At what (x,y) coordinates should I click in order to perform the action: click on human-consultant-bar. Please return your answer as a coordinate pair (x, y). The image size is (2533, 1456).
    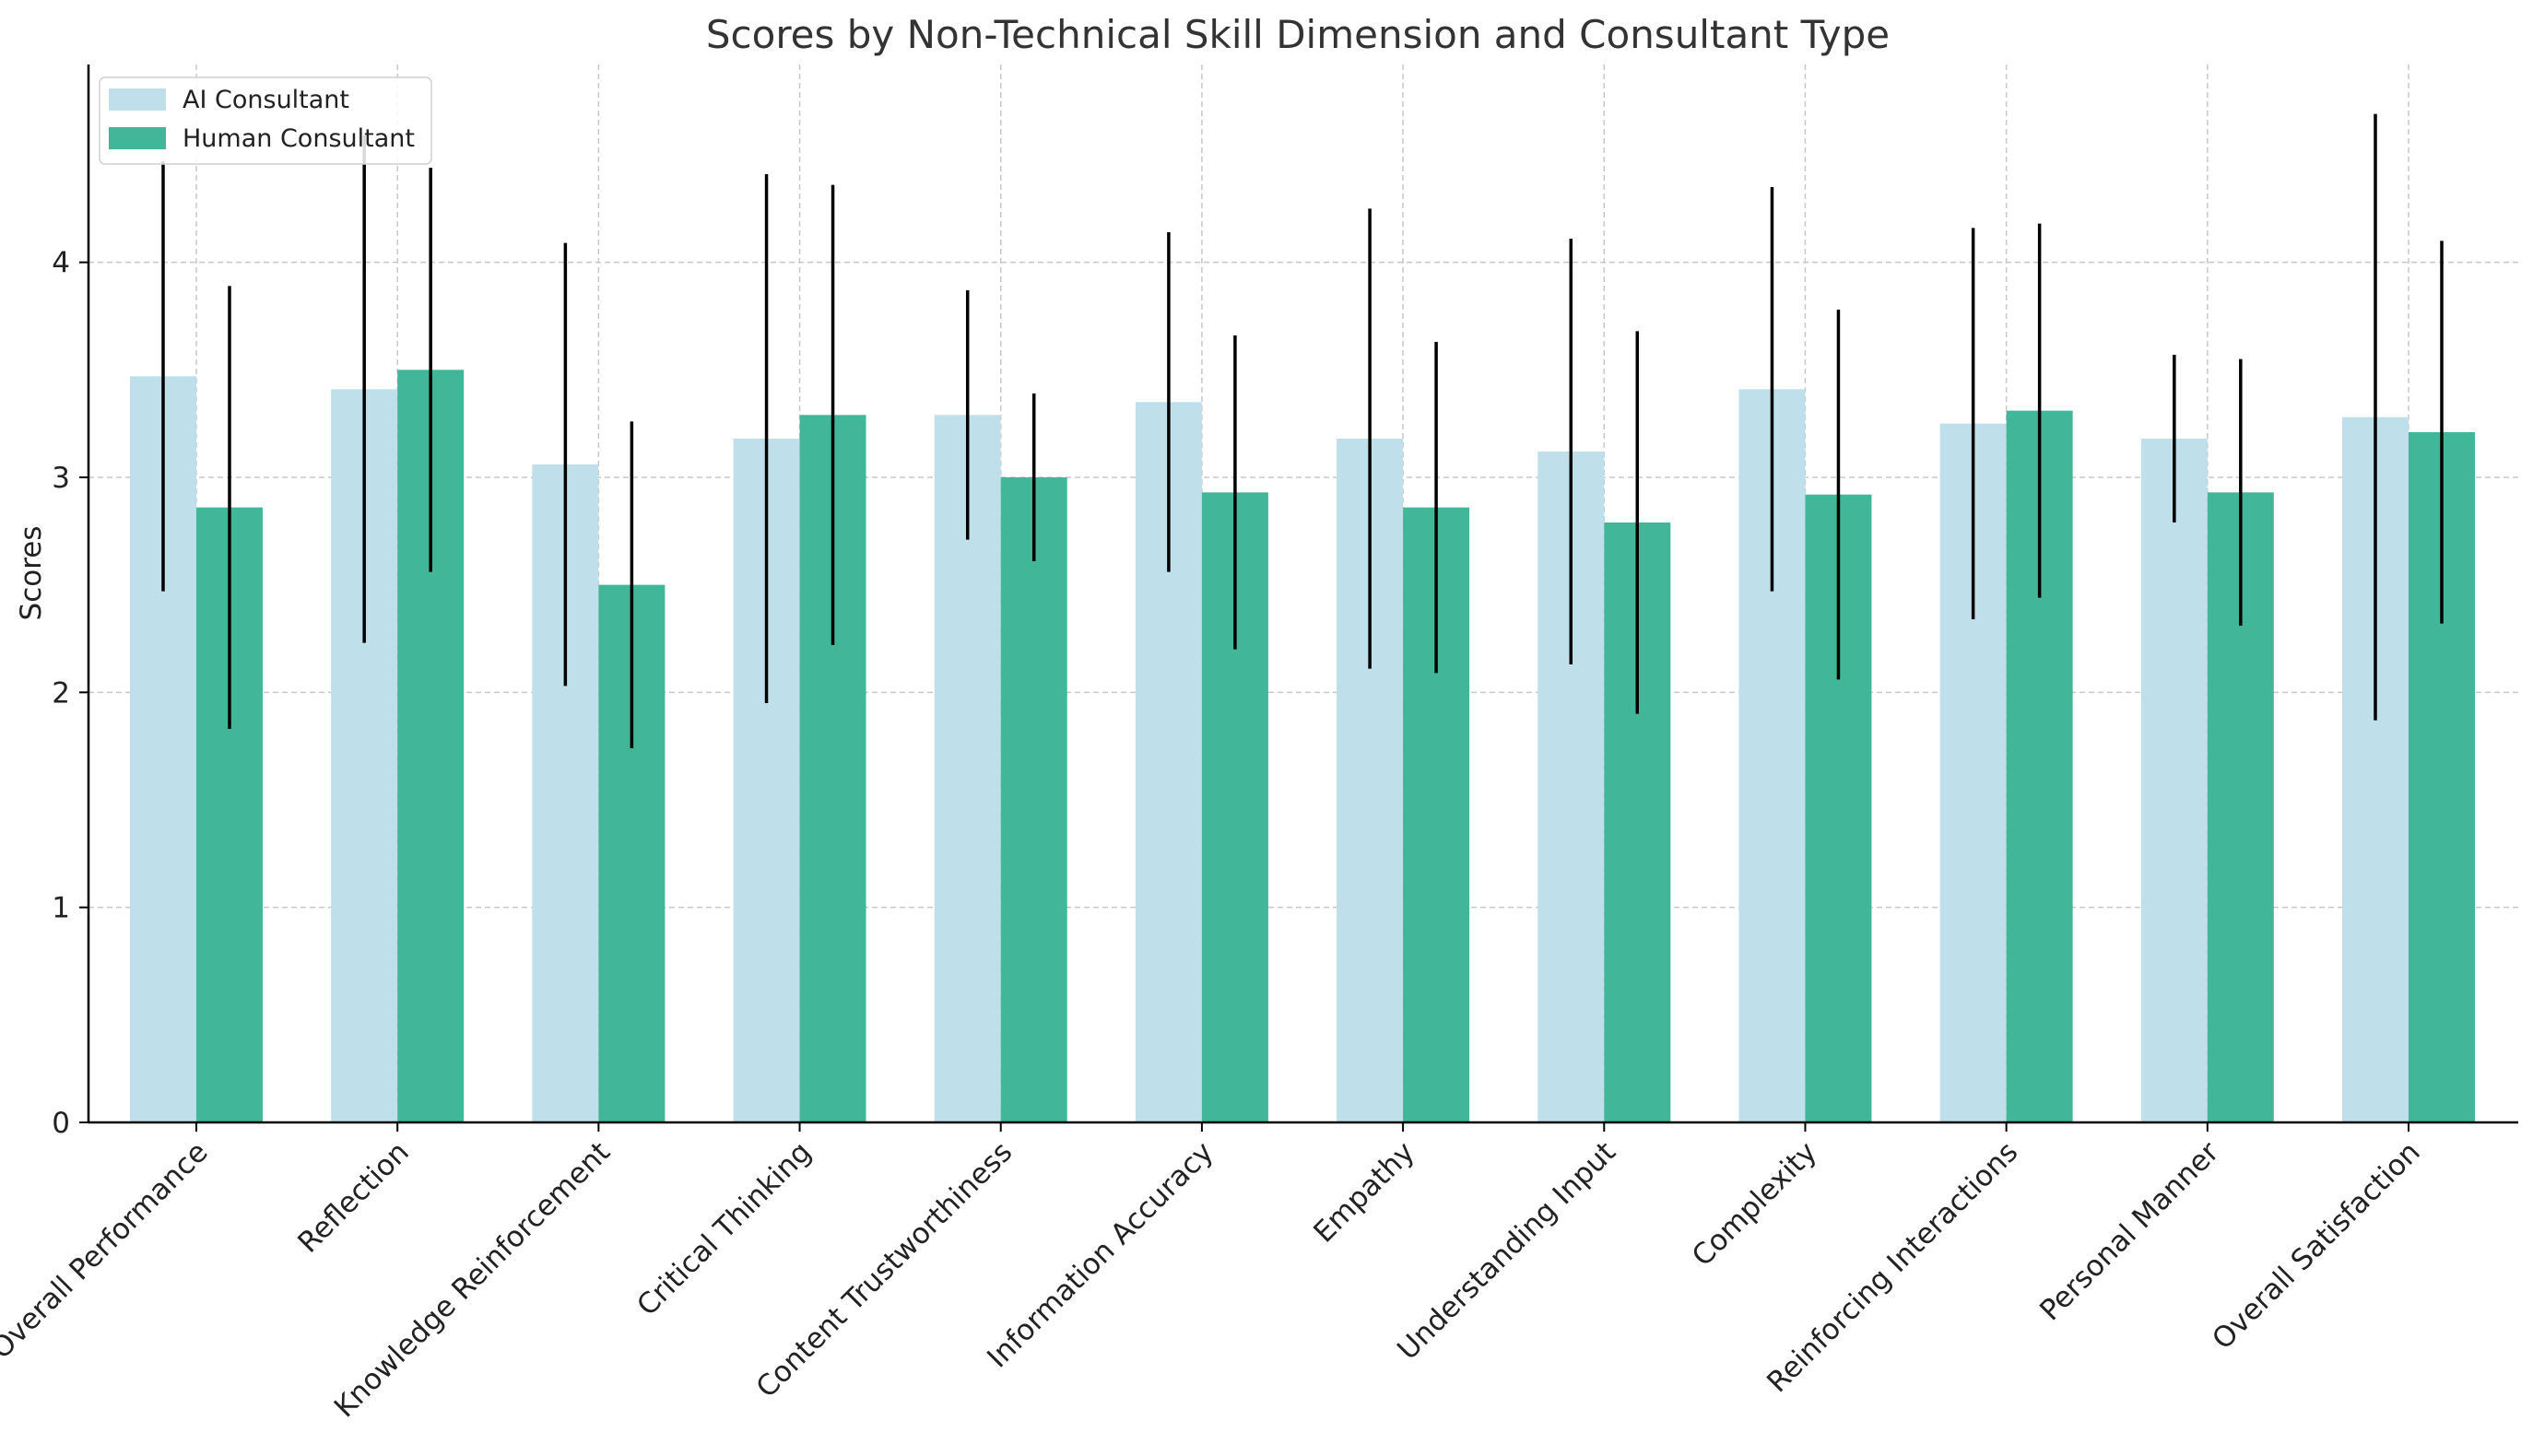
    Looking at the image, I should click on (1033, 799).